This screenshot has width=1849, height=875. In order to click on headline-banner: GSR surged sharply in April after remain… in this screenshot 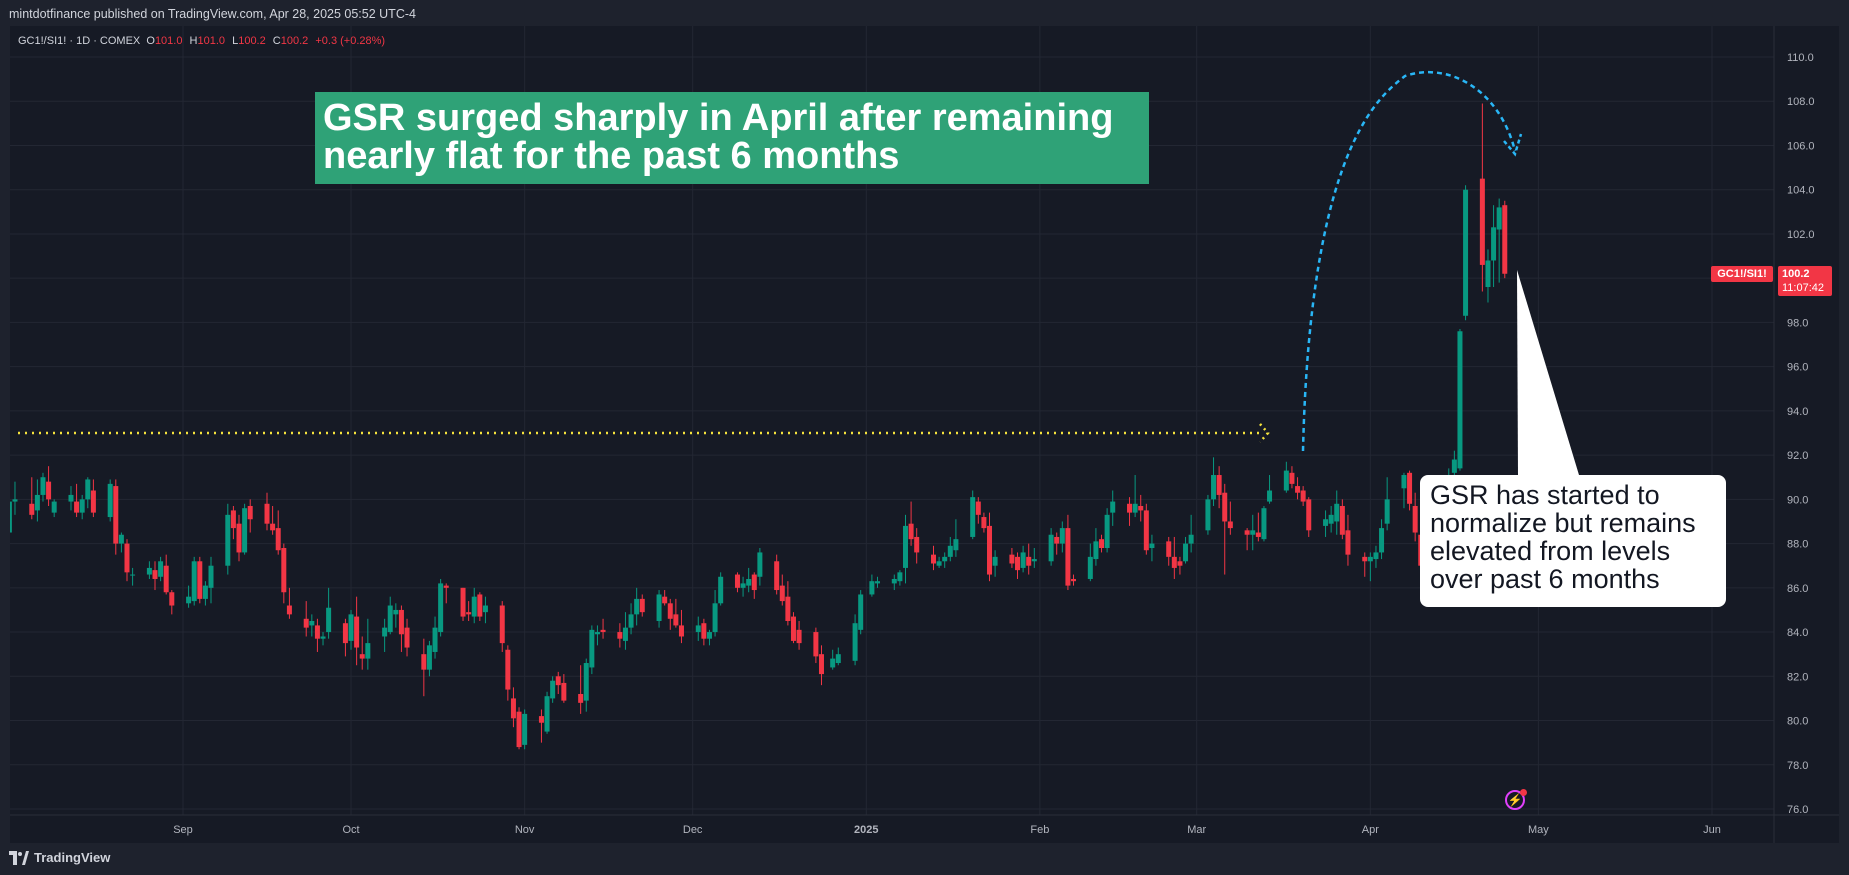, I will do `click(732, 138)`.